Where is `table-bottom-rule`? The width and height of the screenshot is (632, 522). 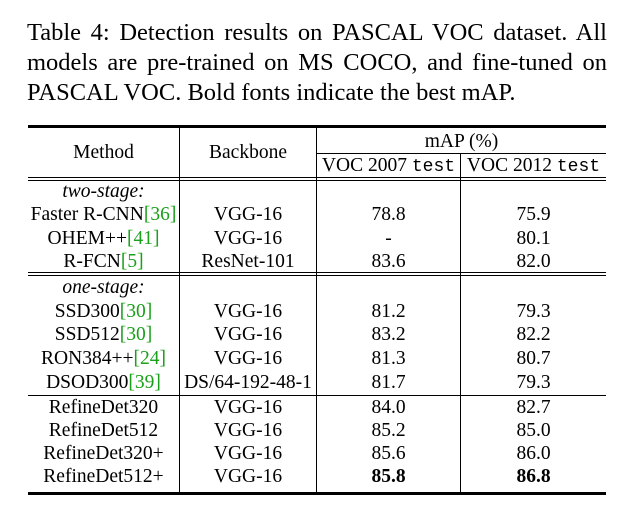
table-bottom-rule is located at coordinates (317, 493).